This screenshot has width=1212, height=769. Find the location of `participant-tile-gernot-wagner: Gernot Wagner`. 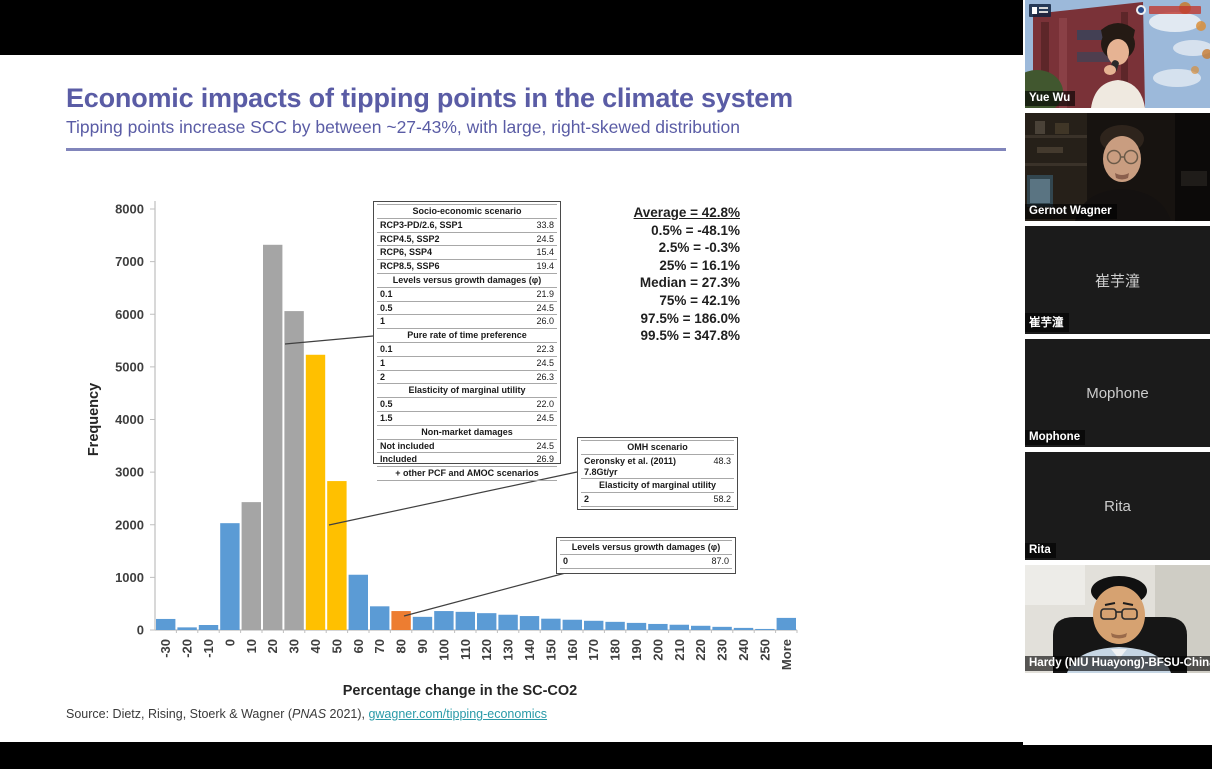

participant-tile-gernot-wagner: Gernot Wagner is located at coordinates (1117, 167).